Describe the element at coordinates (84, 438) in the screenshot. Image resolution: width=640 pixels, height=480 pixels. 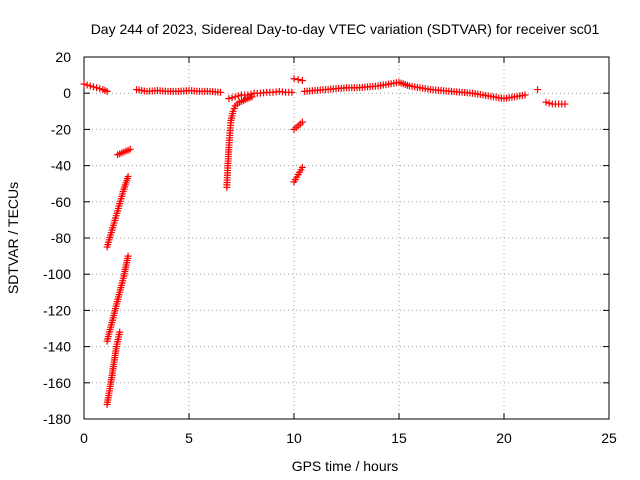
I see `x-tick-label: 0` at that location.